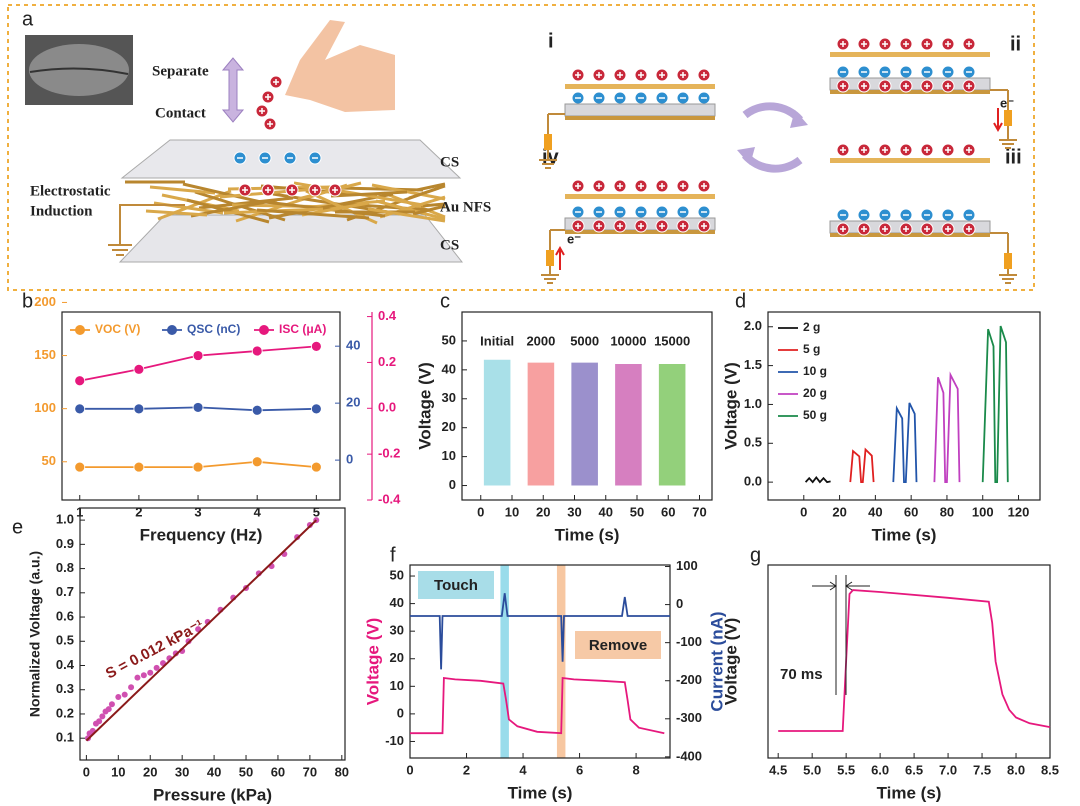 The image size is (1080, 806). Describe the element at coordinates (212, 794) in the screenshot. I see `x-axis-label: Pressure (kPa)` at that location.